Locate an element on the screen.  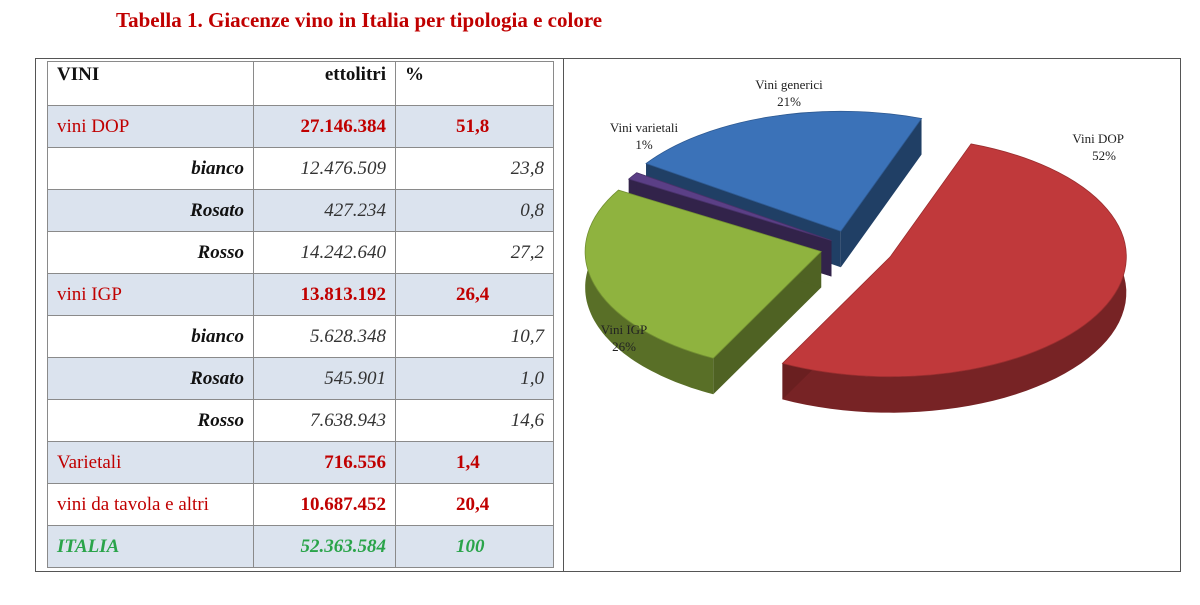
header-ettolitri: ettolitri is located at coordinates (324, 83).